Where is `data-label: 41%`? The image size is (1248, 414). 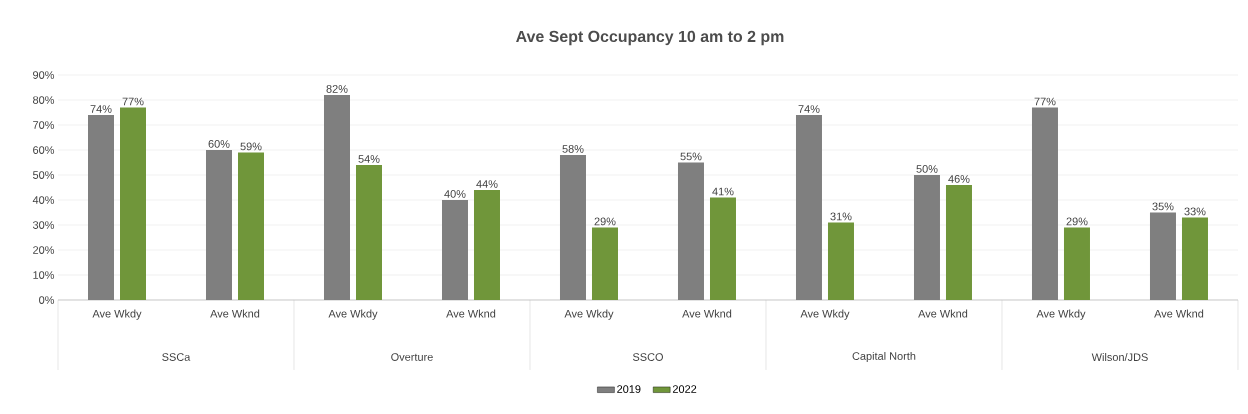 data-label: 41% is located at coordinates (723, 191).